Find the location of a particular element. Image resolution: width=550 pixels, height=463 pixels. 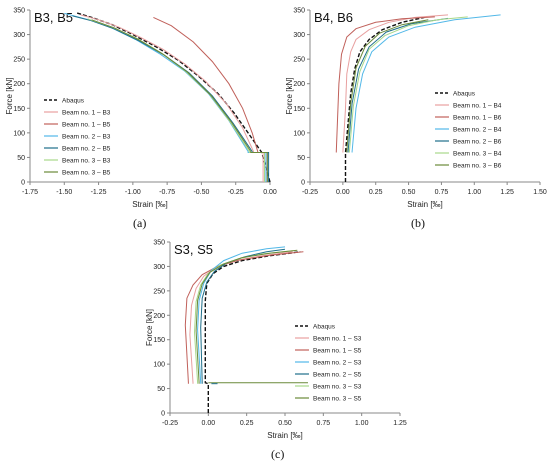

legend-label: Beam no. 1 – B5 is located at coordinates (86, 125).